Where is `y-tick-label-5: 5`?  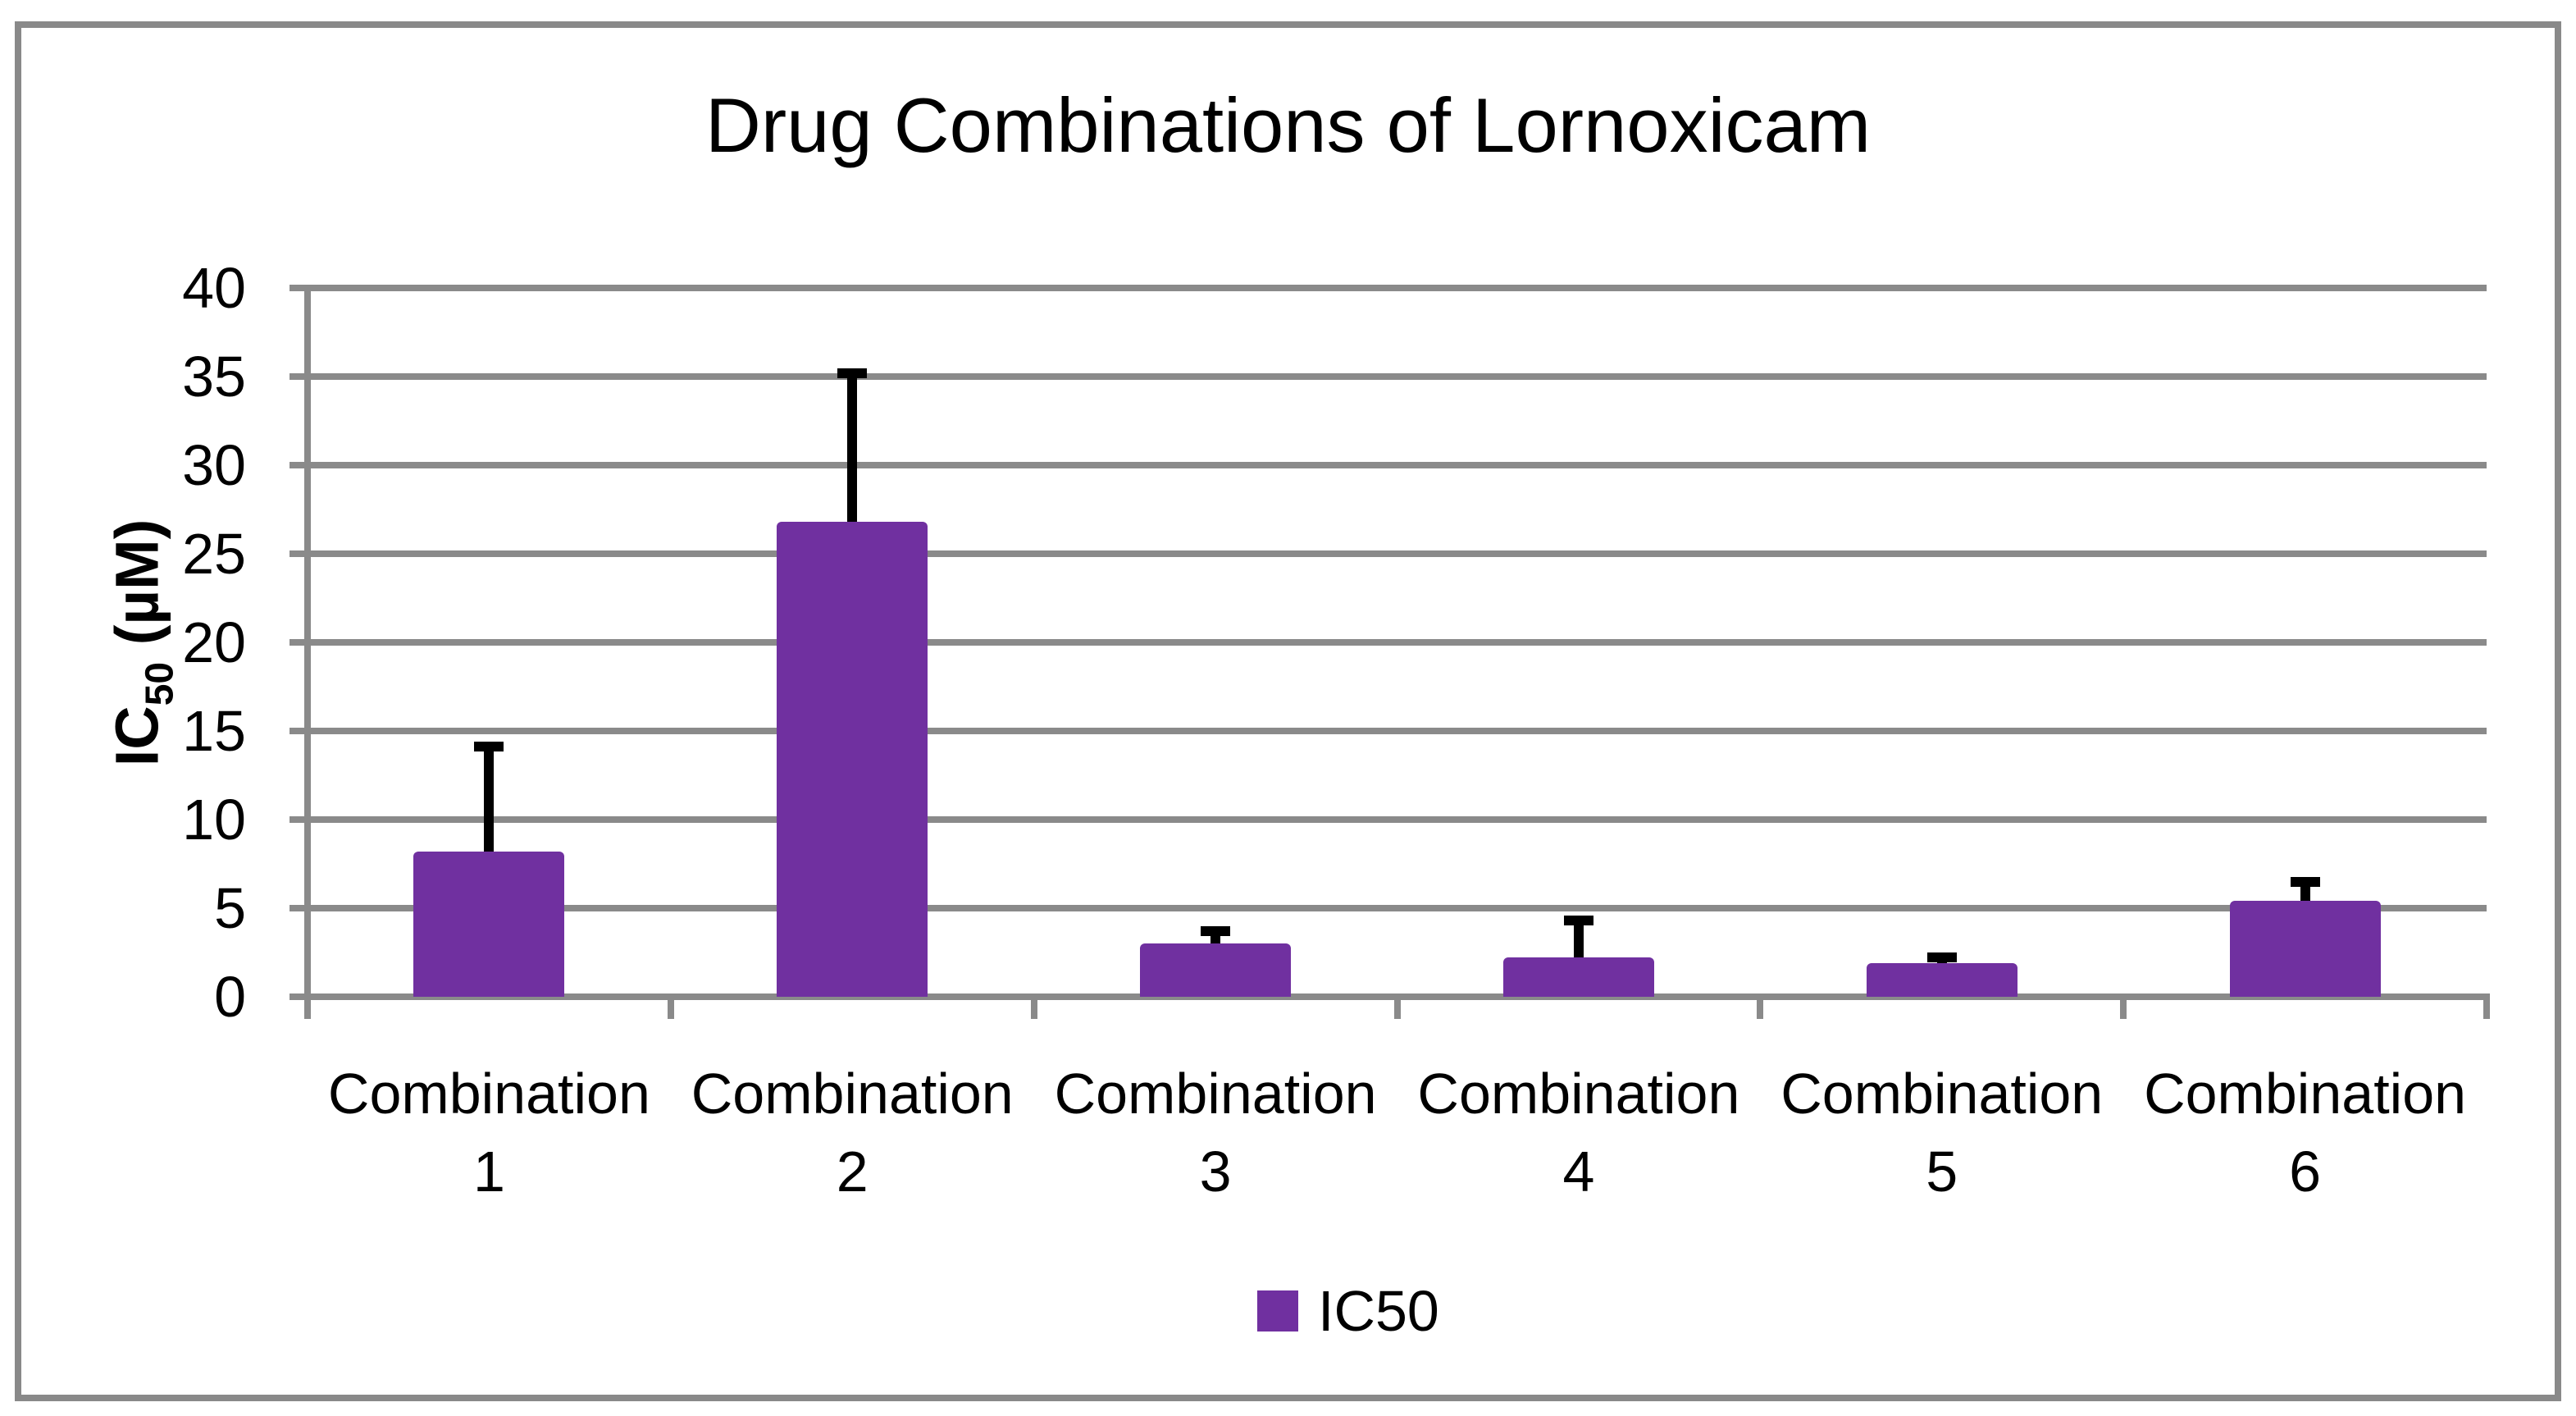 y-tick-label-5: 5 is located at coordinates (230, 908).